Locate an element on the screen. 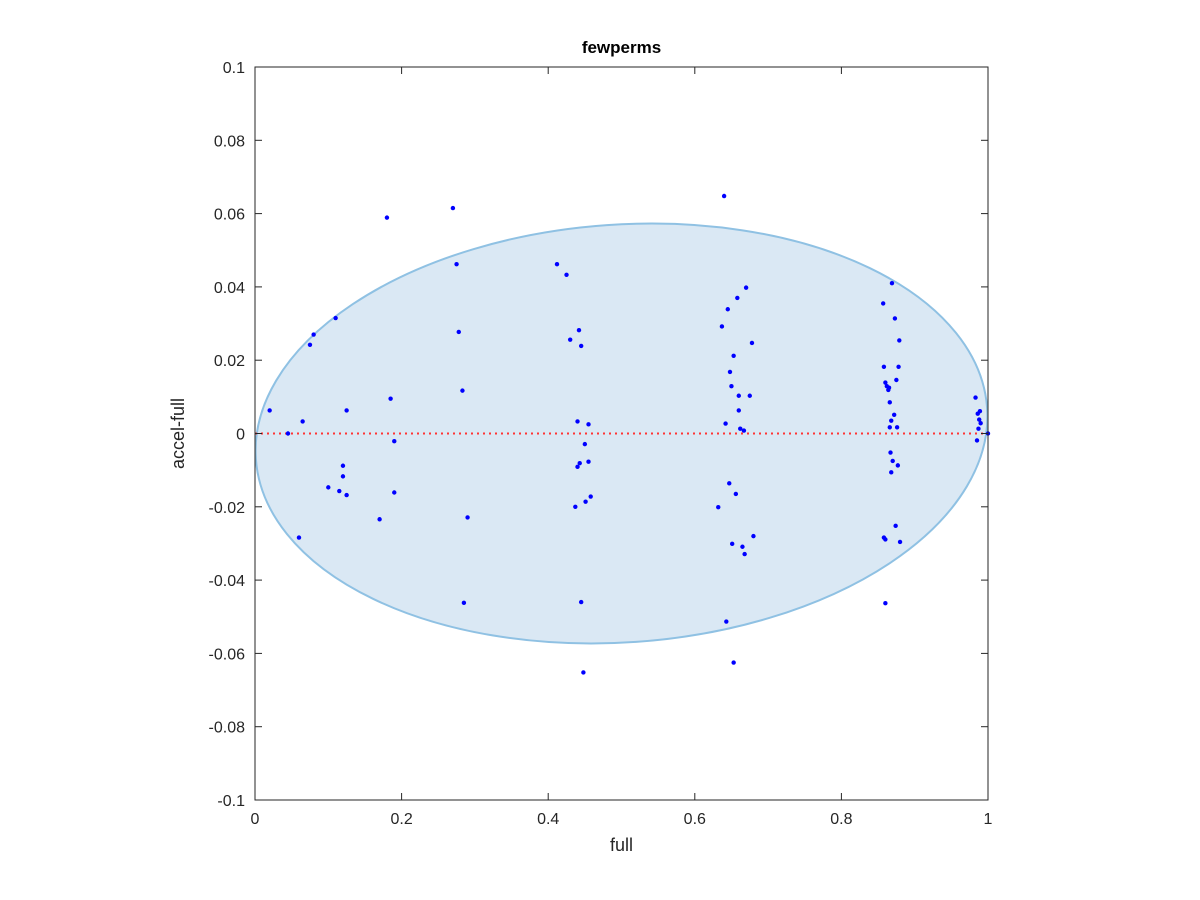 This screenshot has height=900, width=1200. x-axis-label: full is located at coordinates (621, 845).